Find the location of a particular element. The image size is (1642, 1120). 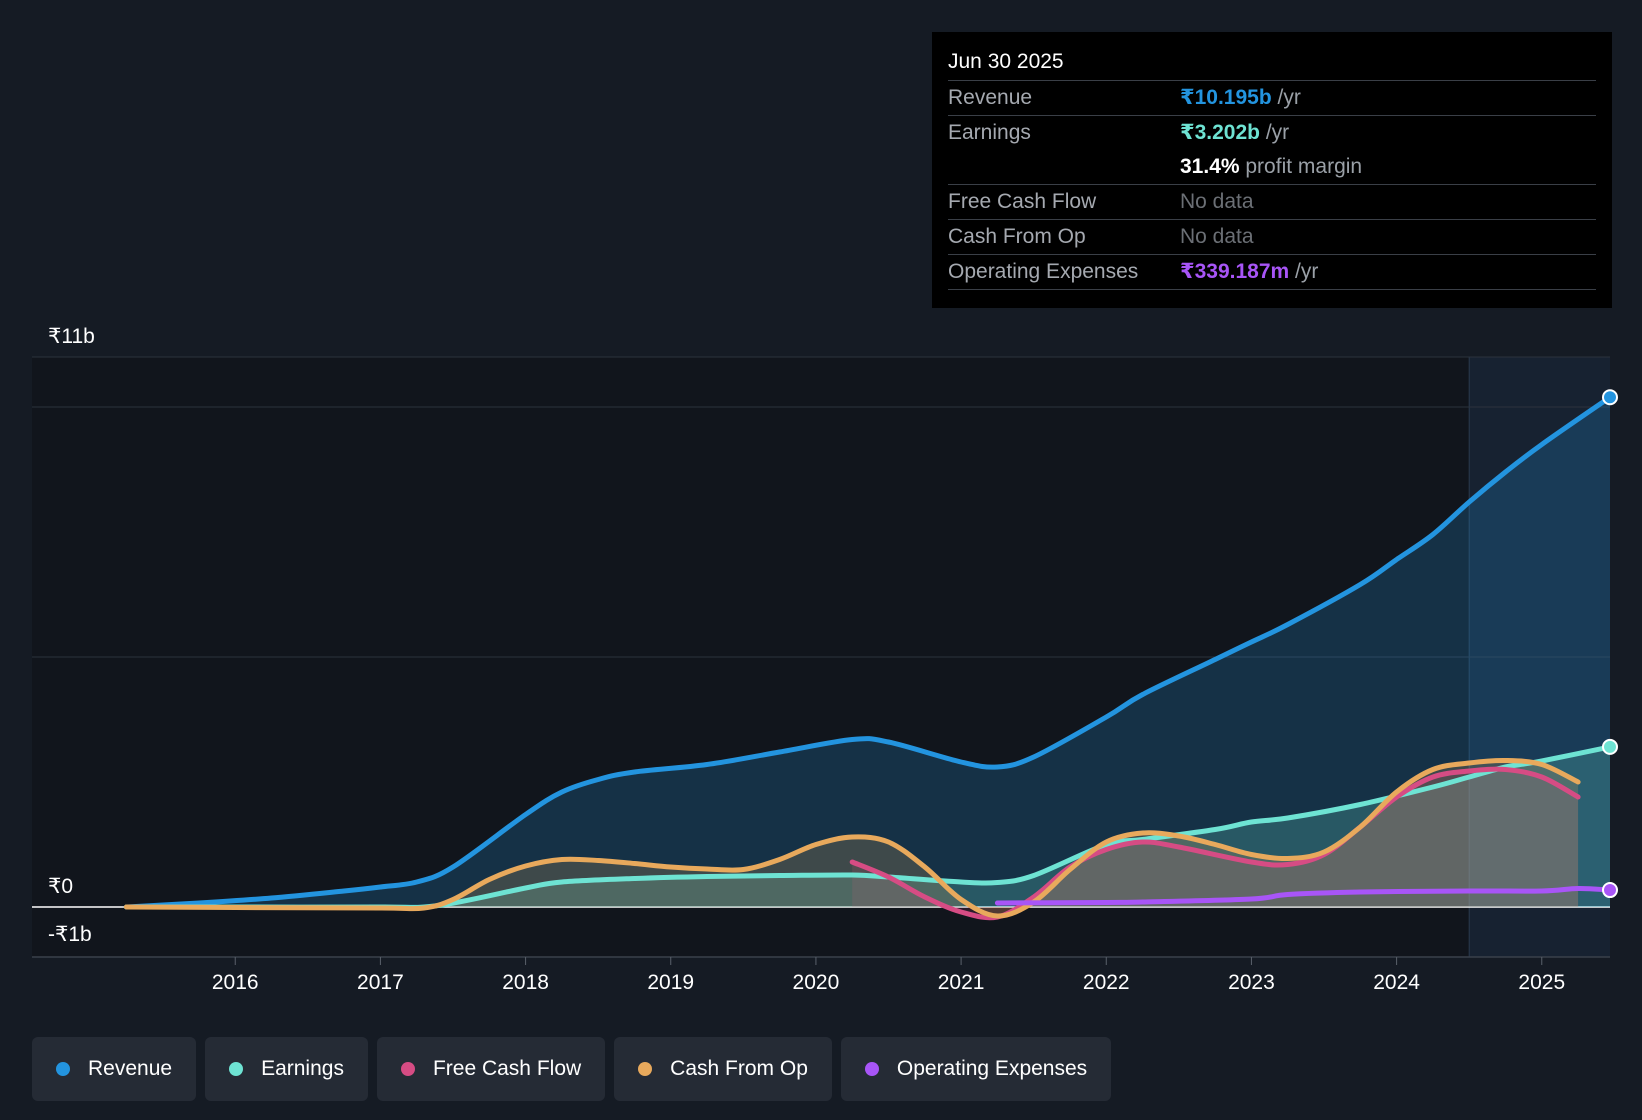

legend-label: Free Cash Flow is located at coordinates (507, 1068).